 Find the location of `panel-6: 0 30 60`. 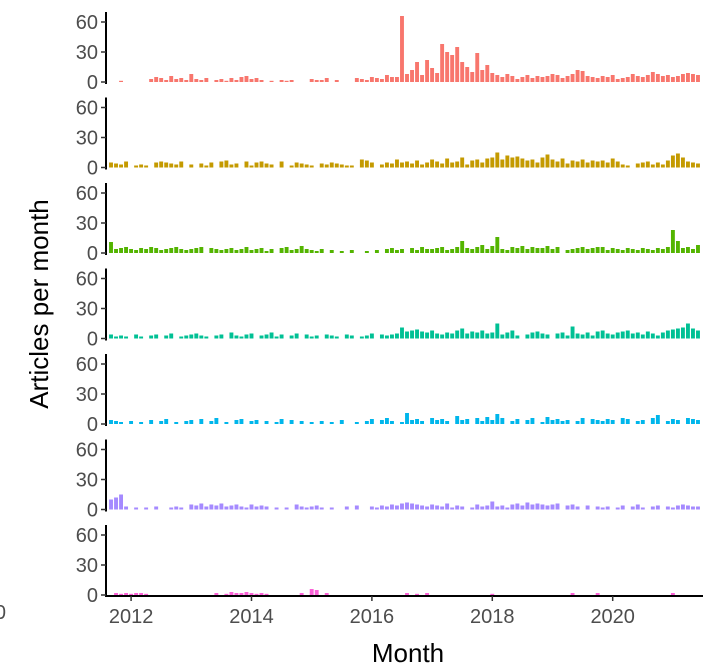

panel-6: 0 30 60 is located at coordinates (388, 480).